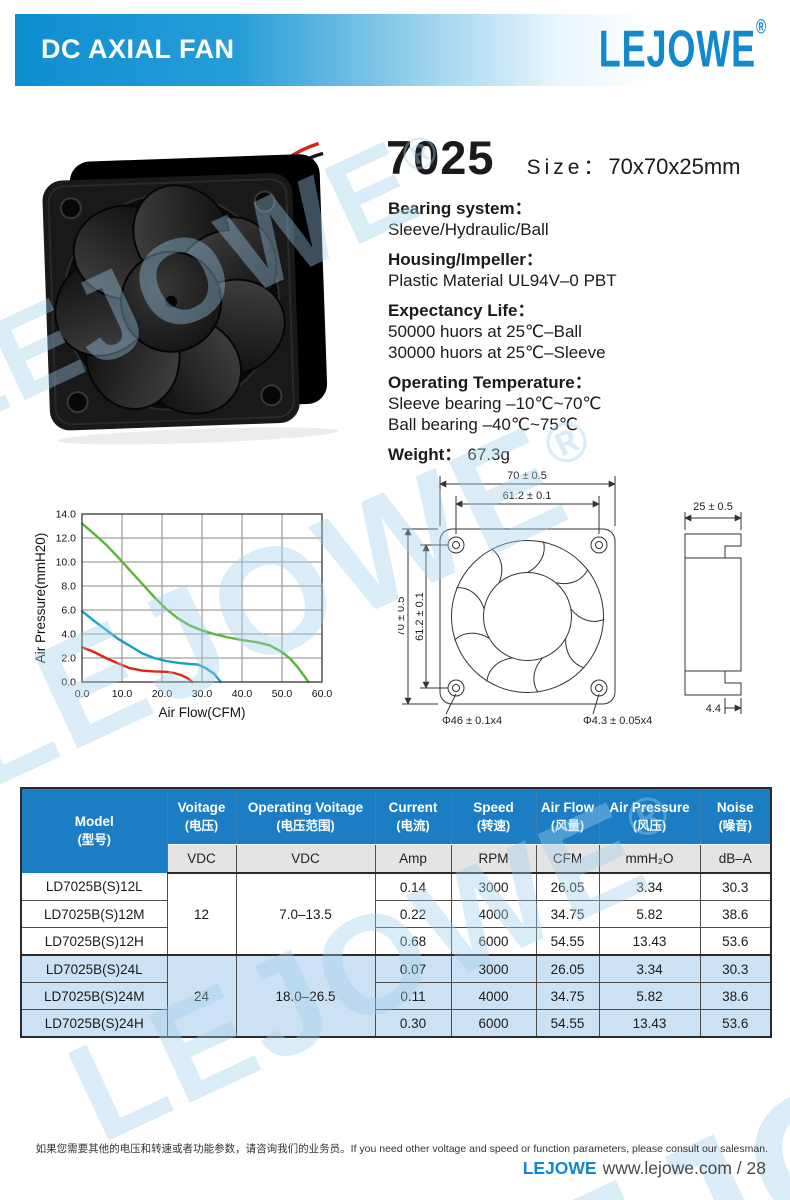 The height and width of the screenshot is (1200, 790). What do you see at coordinates (94, 968) in the screenshot?
I see `cell-model: LD7025B(S)24L` at bounding box center [94, 968].